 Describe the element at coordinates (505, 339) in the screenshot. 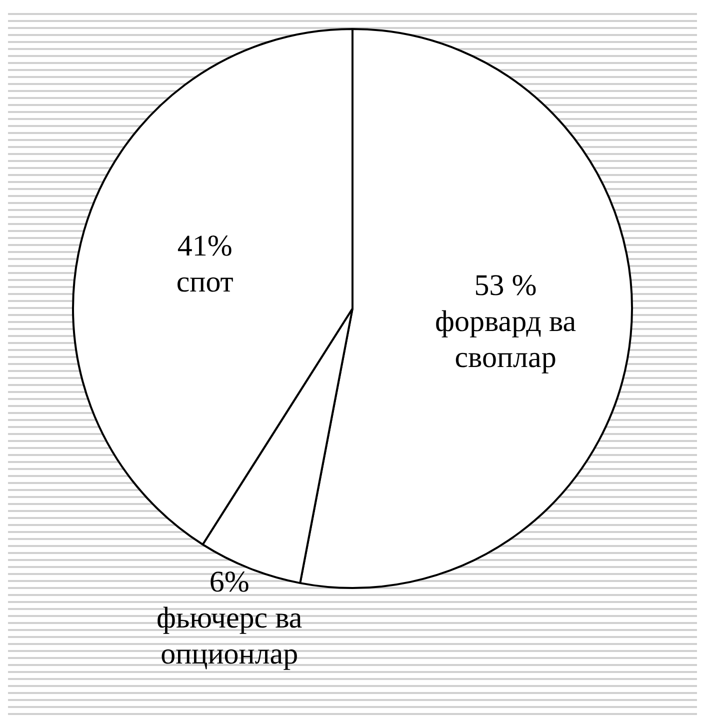

I see `slice-label: форвард ва своплар` at that location.